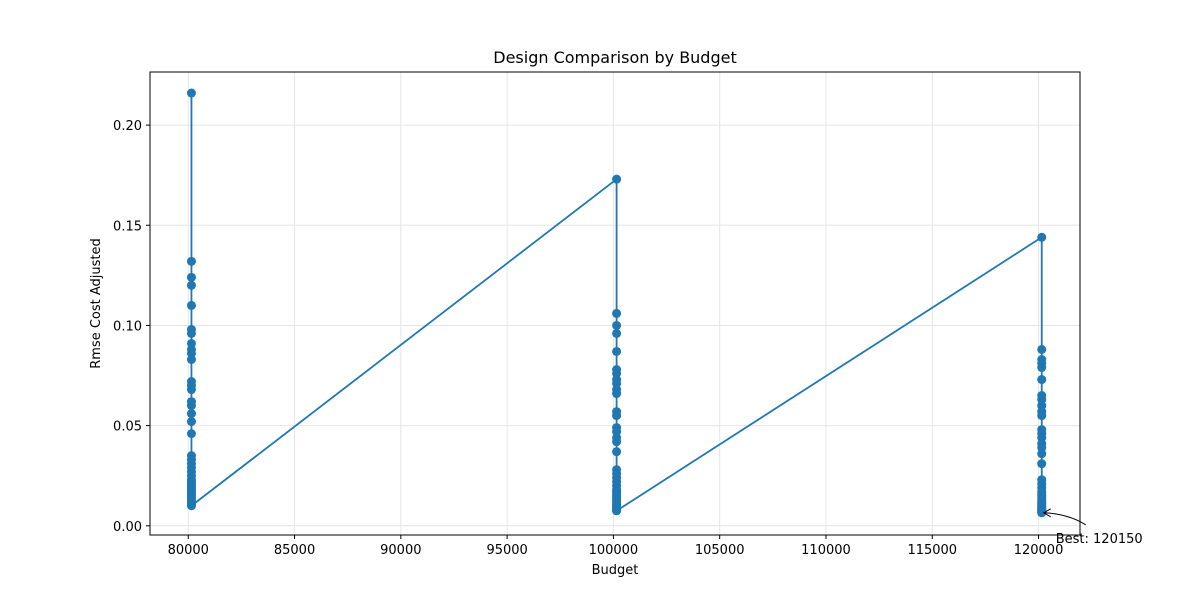 This screenshot has width=1200, height=600. Describe the element at coordinates (1099, 539) in the screenshot. I see `annotation-text: Best: 120150` at that location.